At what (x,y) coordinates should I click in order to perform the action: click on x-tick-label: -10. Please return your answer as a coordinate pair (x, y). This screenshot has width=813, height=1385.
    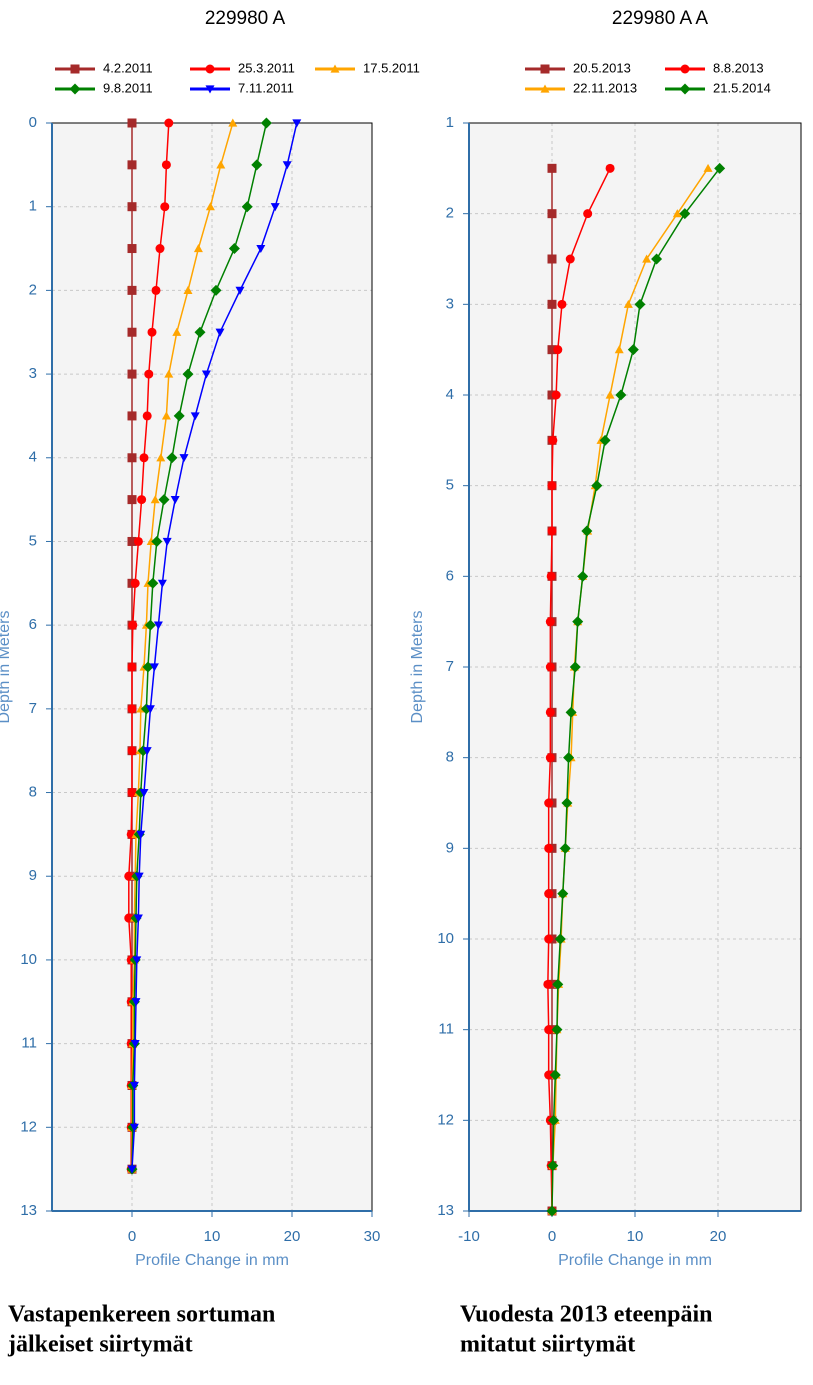
    Looking at the image, I should click on (469, 1236).